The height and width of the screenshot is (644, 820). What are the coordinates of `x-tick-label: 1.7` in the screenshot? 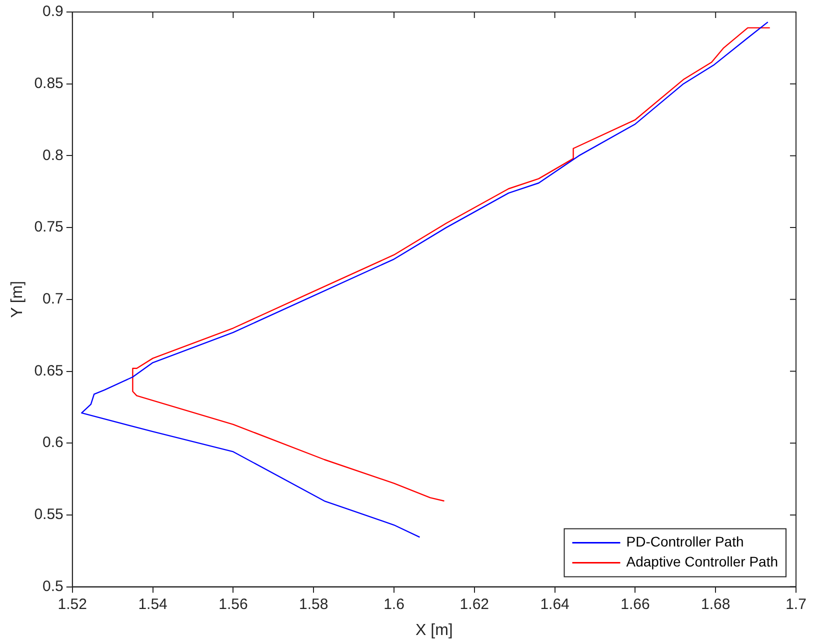 It's located at (796, 604).